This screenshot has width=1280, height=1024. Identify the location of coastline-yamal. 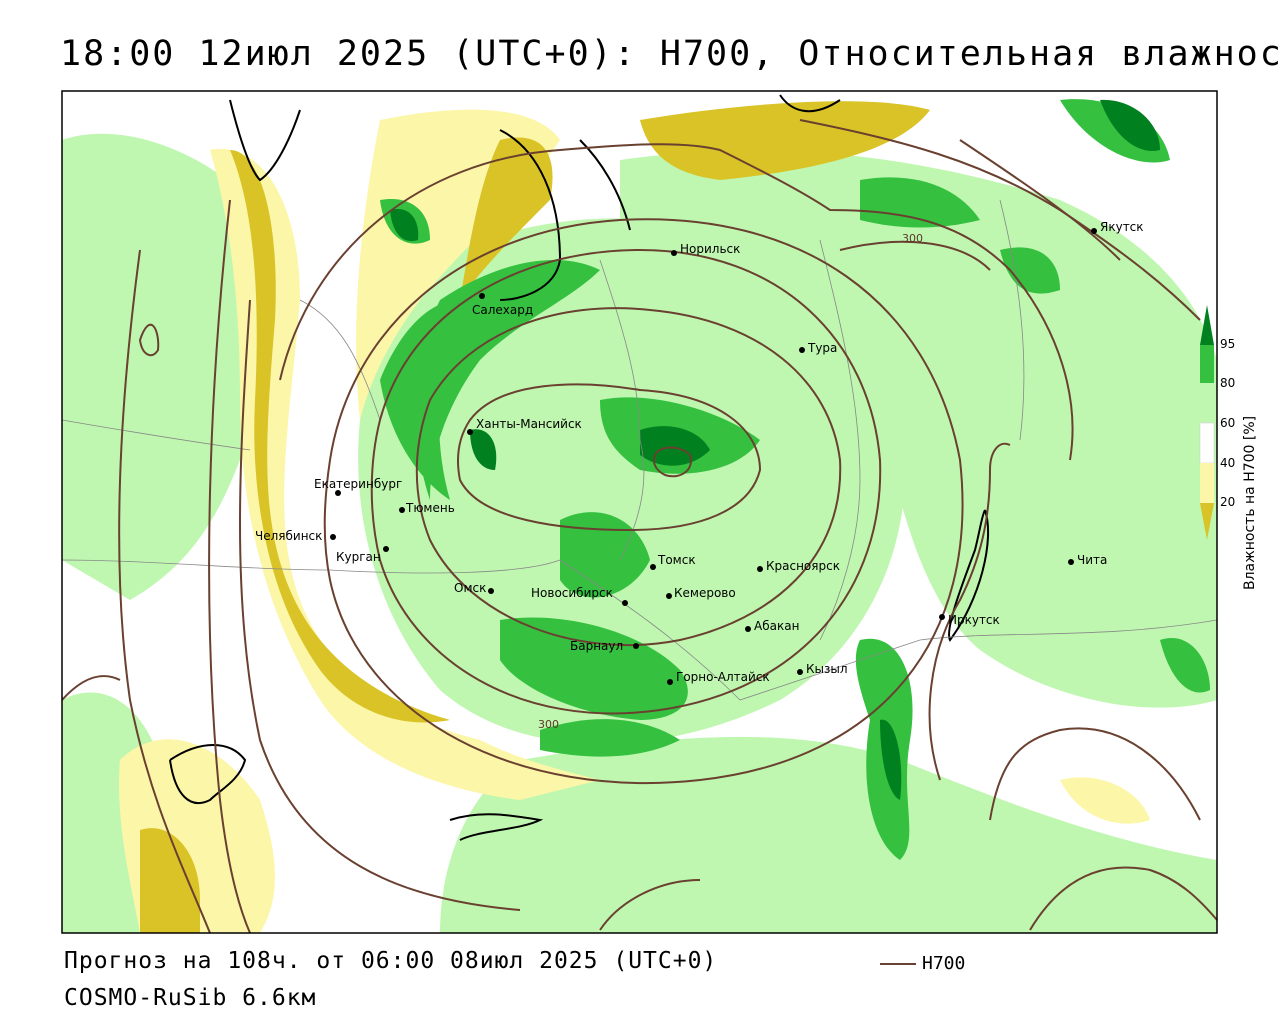
(530, 215).